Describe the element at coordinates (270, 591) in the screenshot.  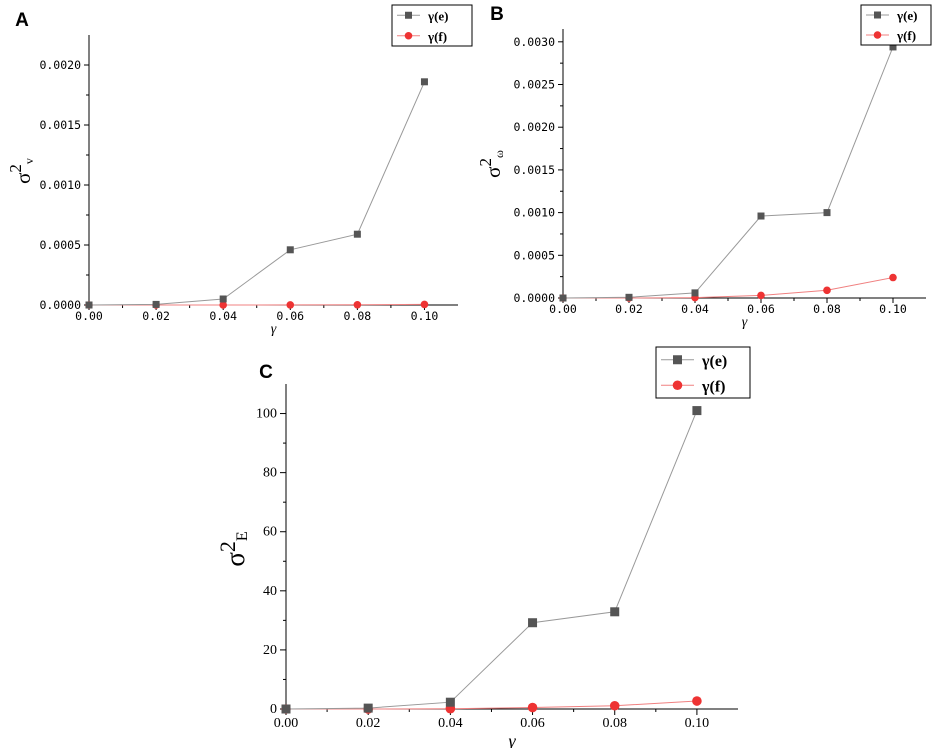
I see `y-tick-label: 40` at that location.